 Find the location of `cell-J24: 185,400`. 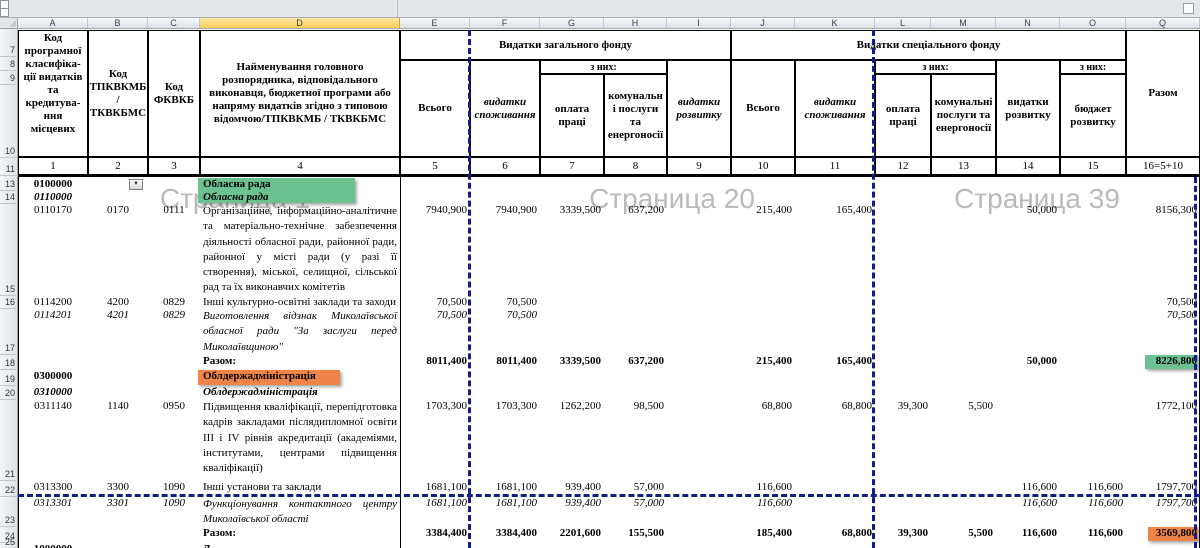

cell-J24: 185,400 is located at coordinates (774, 533).